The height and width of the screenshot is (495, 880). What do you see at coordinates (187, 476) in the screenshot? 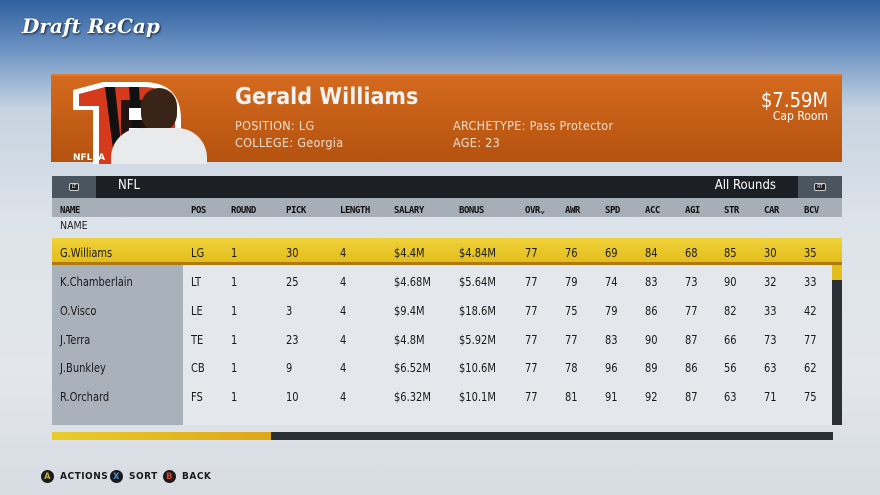
I see `back-button: B BACK` at bounding box center [187, 476].